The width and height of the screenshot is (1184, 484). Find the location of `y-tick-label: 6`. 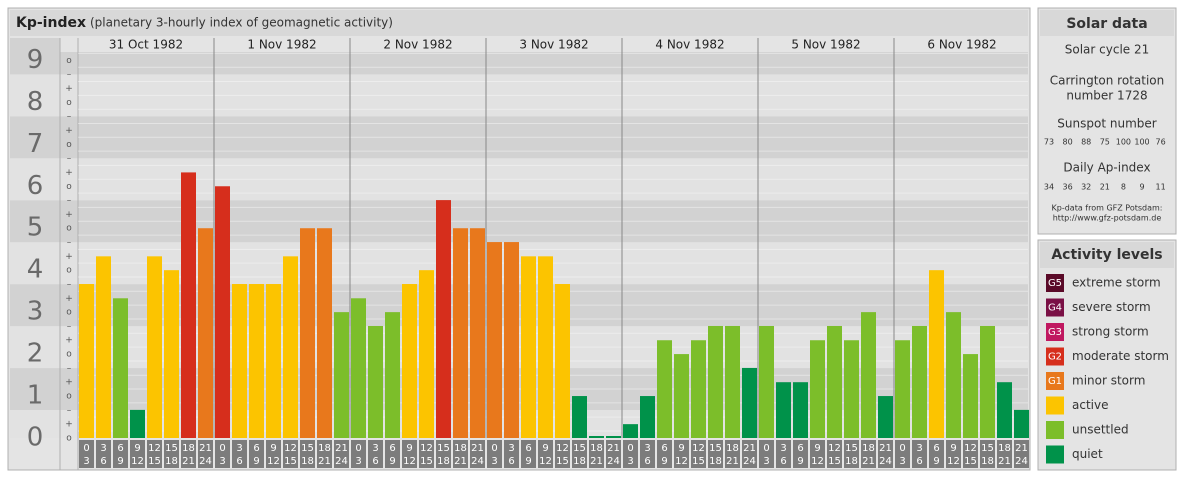

y-tick-label: 6 is located at coordinates (35, 186).